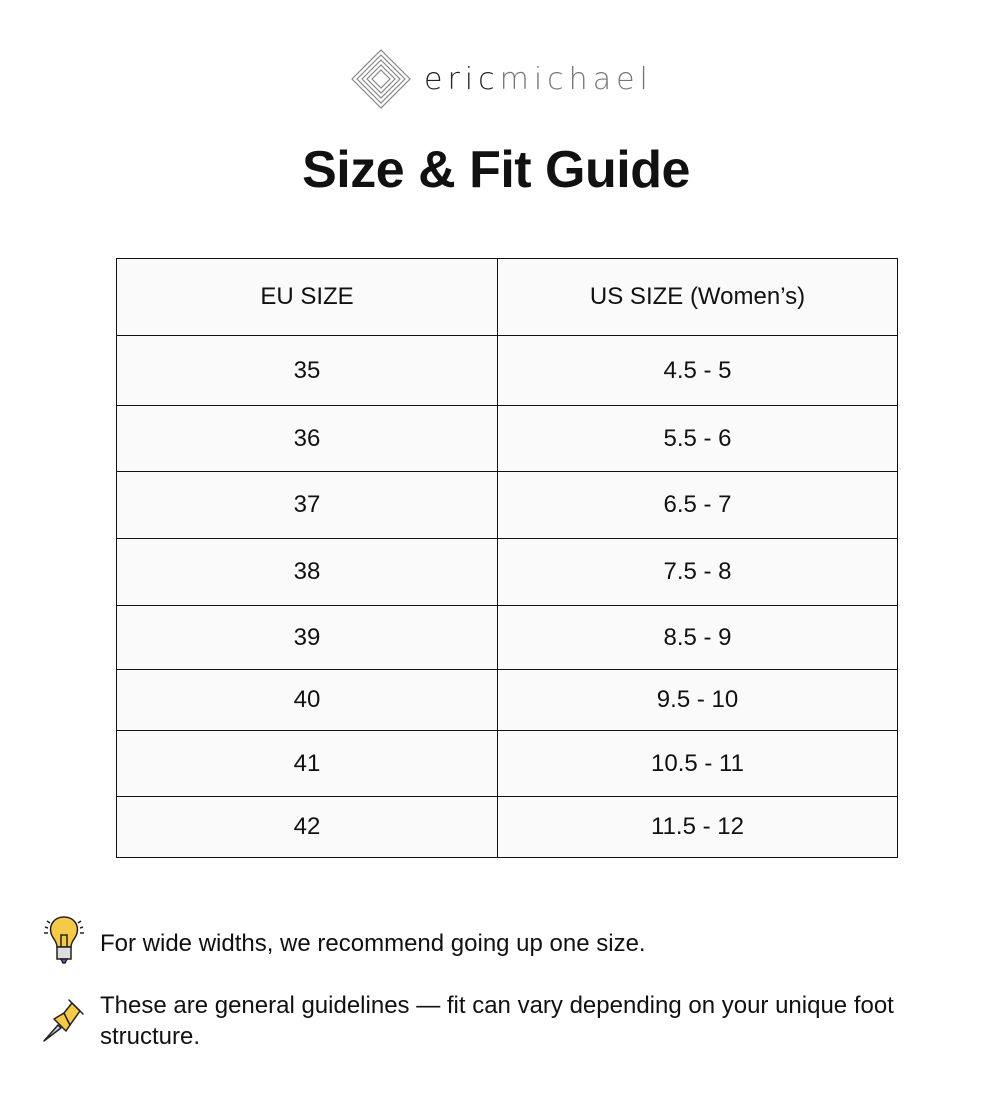 The width and height of the screenshot is (992, 1100). I want to click on table-row: 35 4.5 - 5, so click(507, 370).